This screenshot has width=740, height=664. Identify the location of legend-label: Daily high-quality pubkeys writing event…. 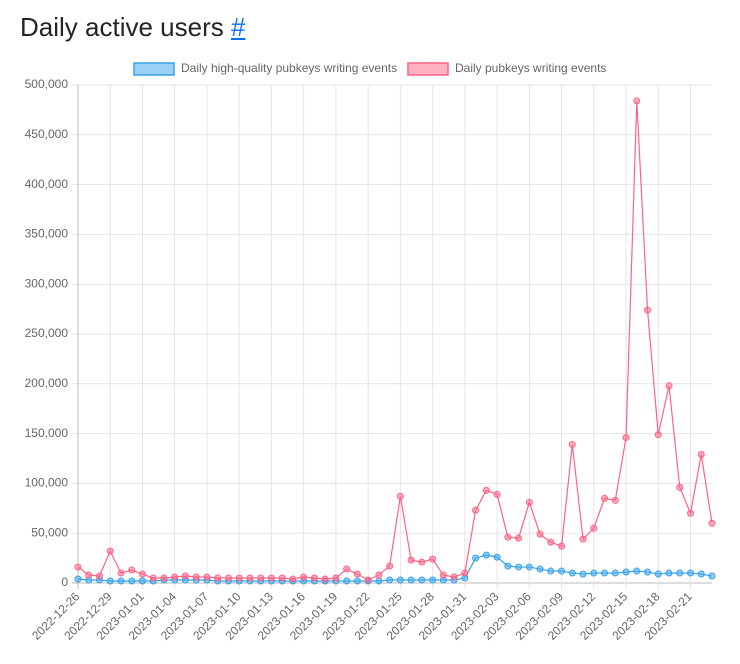
(289, 68).